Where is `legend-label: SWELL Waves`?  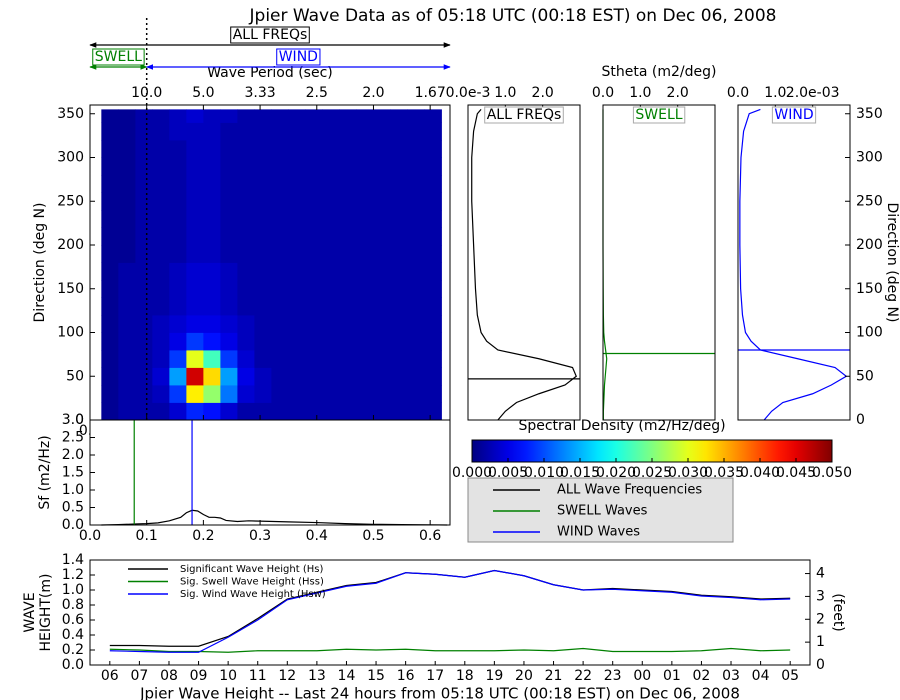
legend-label: SWELL Waves is located at coordinates (602, 511).